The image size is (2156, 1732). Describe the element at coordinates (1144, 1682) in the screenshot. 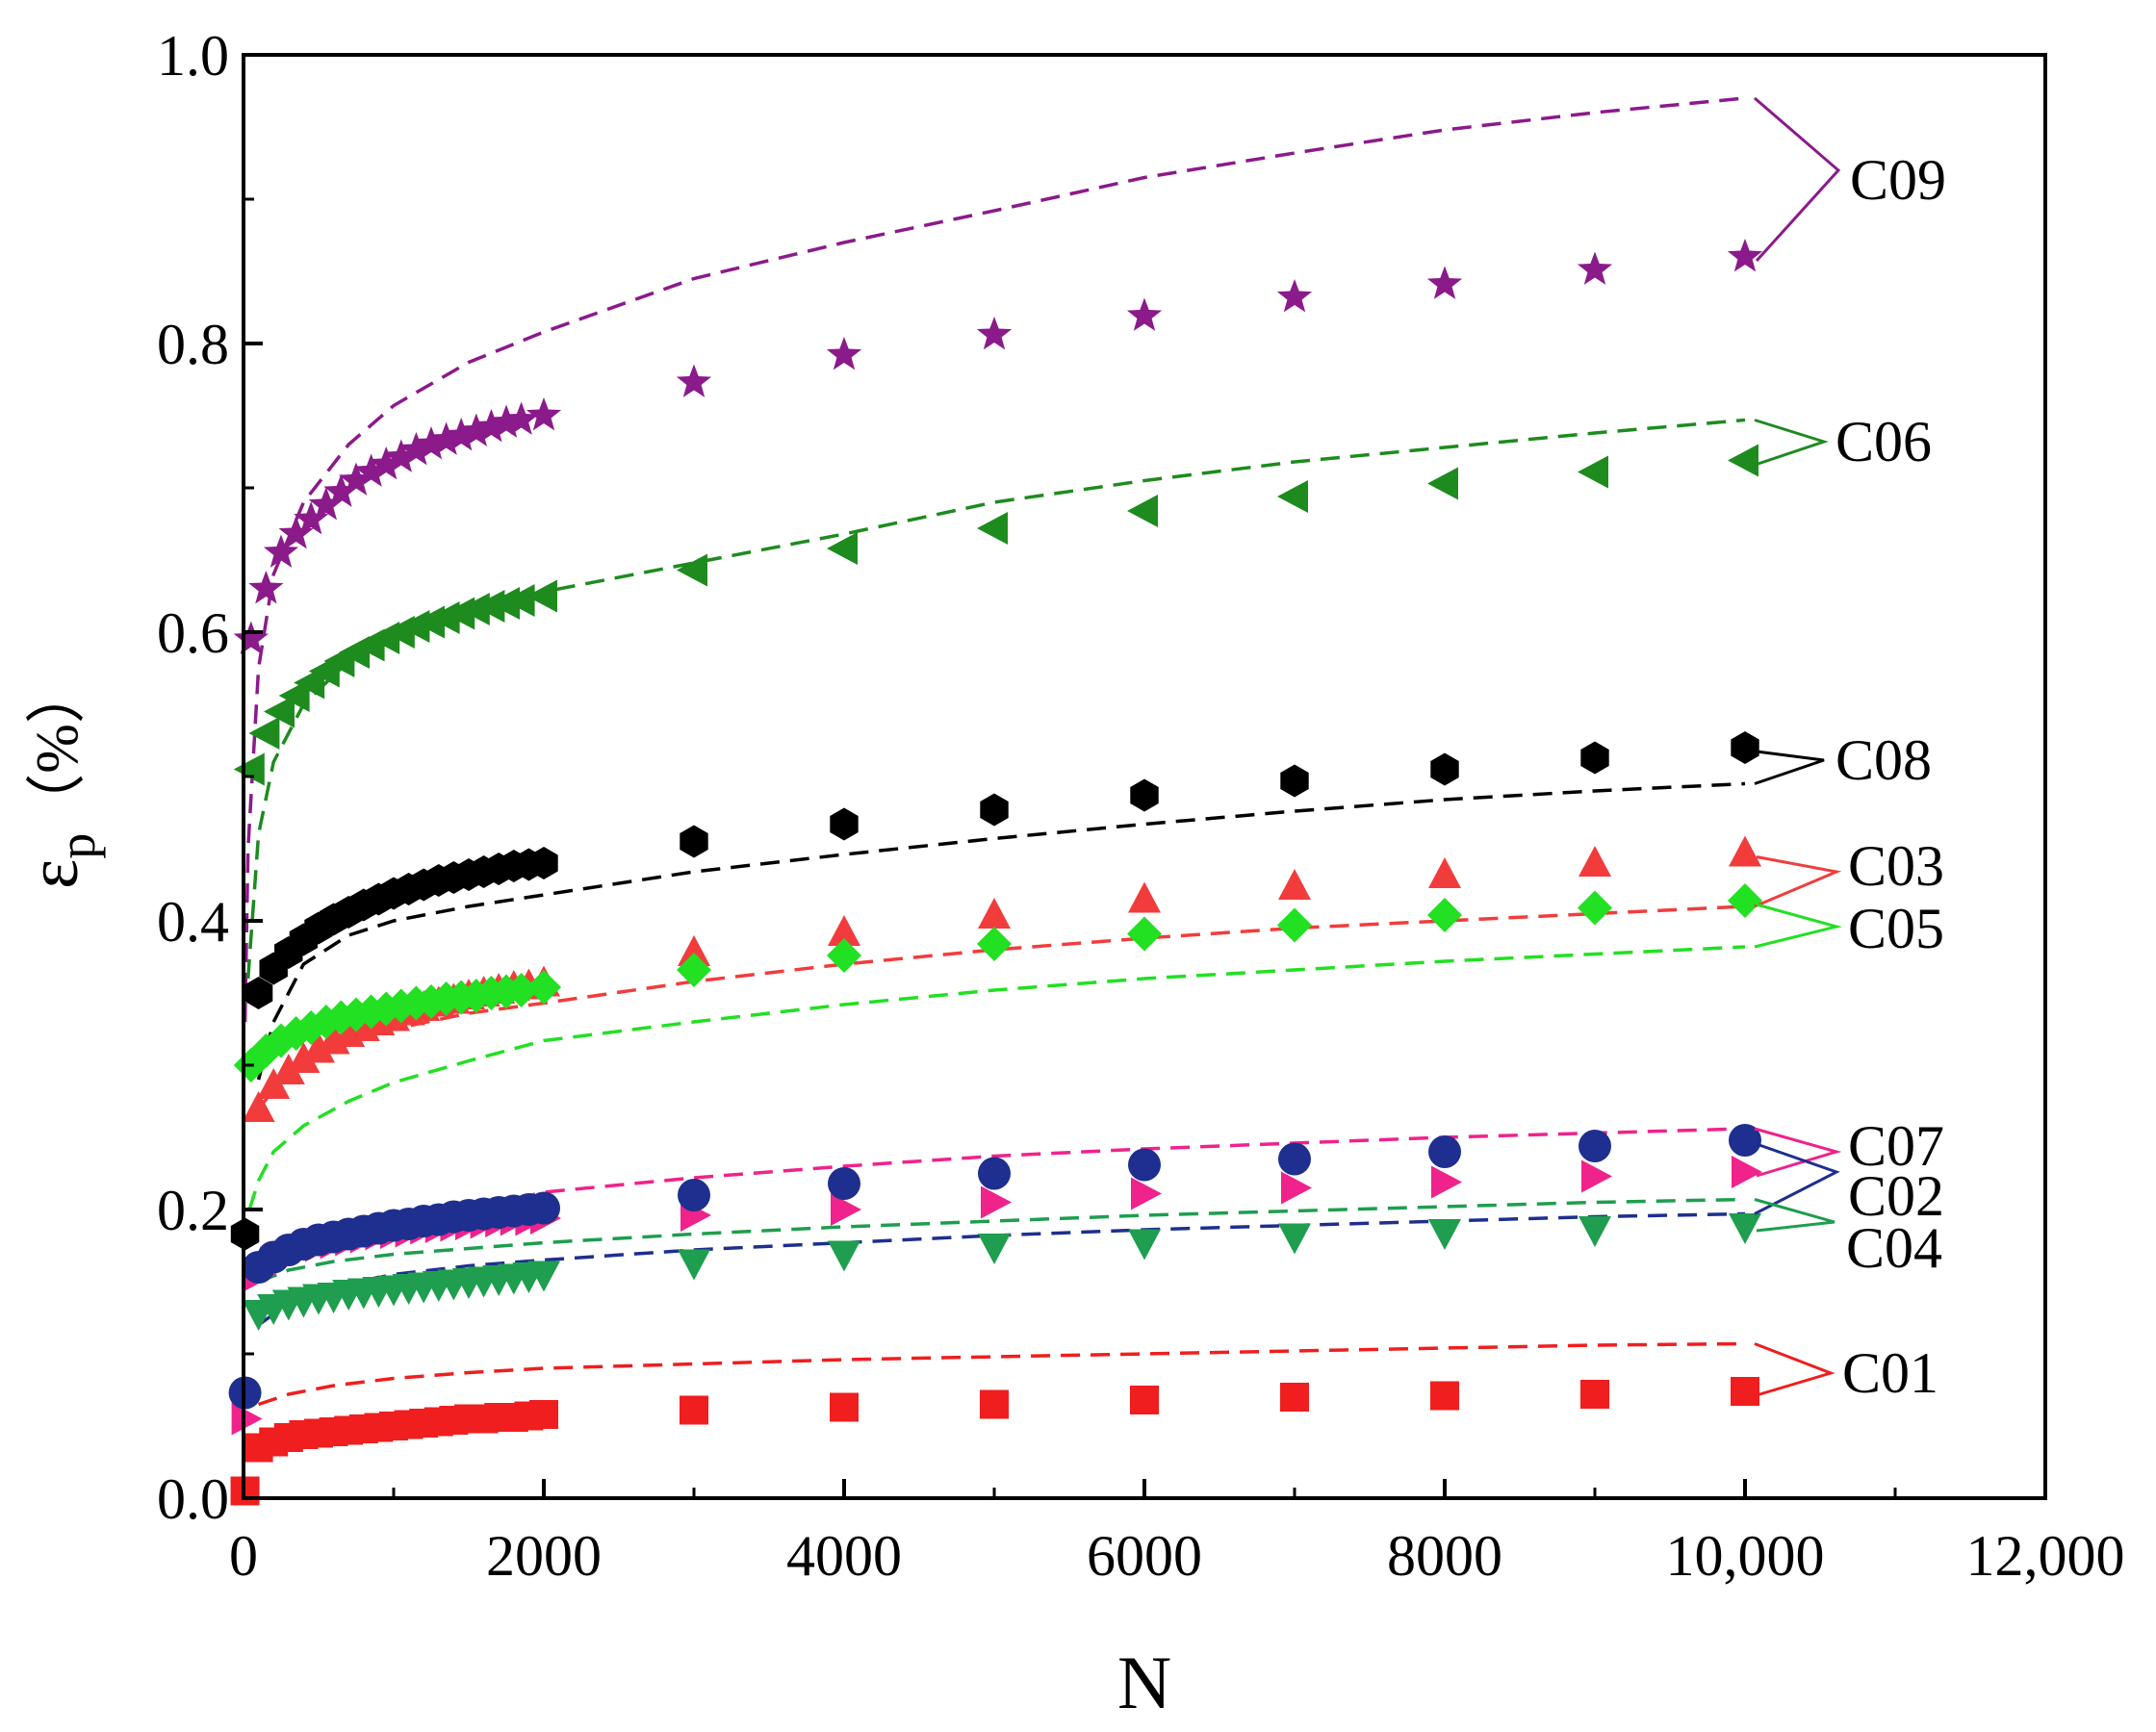

I see `x-axis-title: N` at that location.